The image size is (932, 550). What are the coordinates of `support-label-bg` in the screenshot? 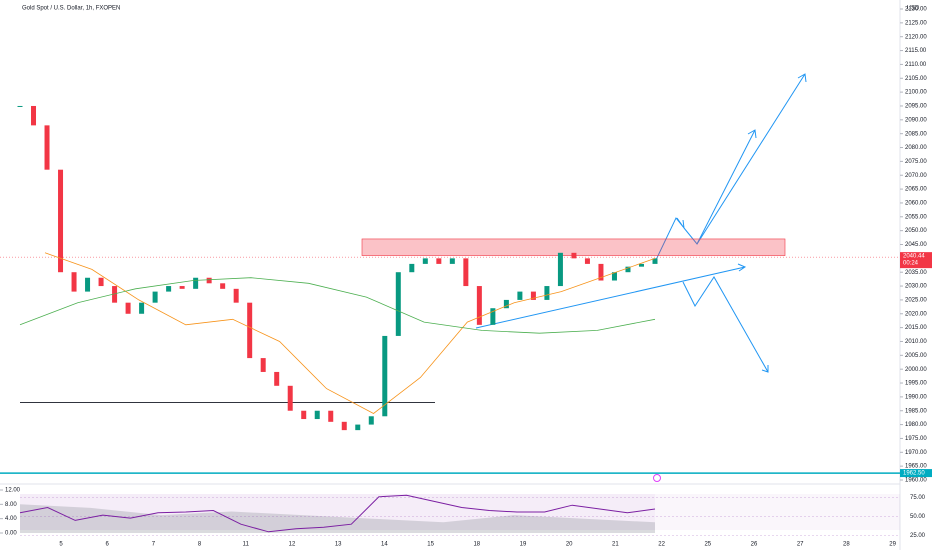 It's located at (916, 473).